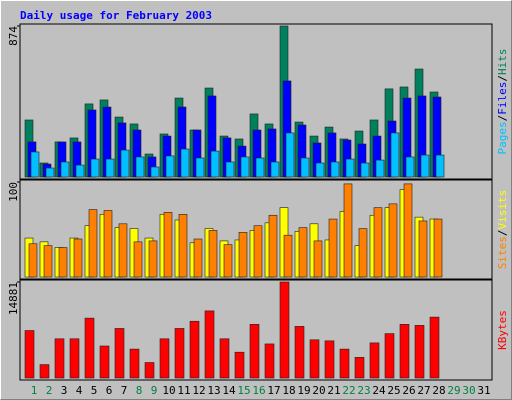 The width and height of the screenshot is (512, 400). Describe the element at coordinates (483, 390) in the screenshot. I see `x-tick-label: 31` at that location.